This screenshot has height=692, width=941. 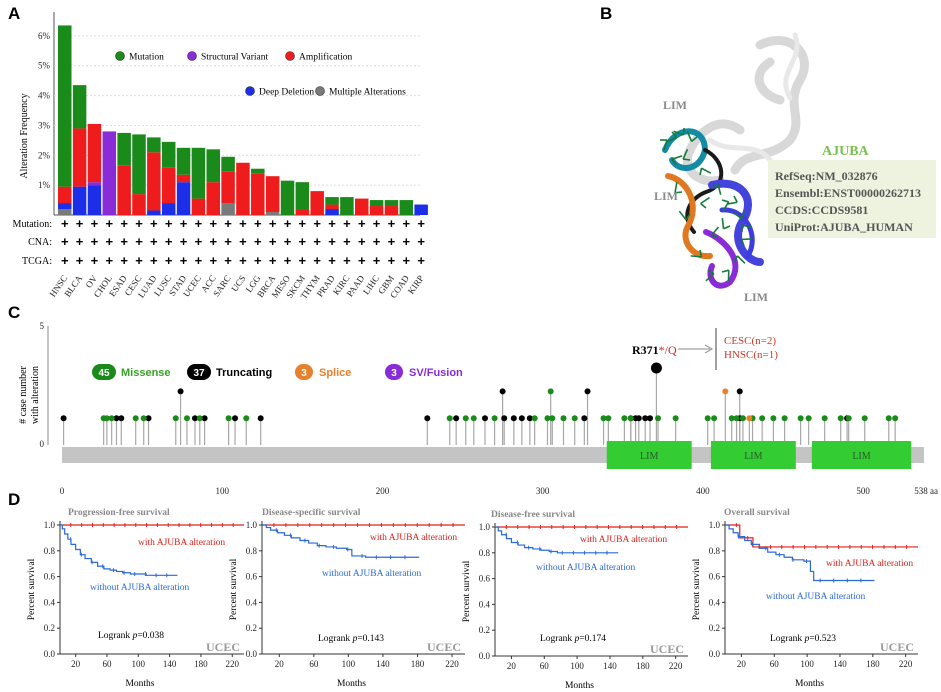 I want to click on panel-a-ytick-label: 6%, so click(x=44, y=36).